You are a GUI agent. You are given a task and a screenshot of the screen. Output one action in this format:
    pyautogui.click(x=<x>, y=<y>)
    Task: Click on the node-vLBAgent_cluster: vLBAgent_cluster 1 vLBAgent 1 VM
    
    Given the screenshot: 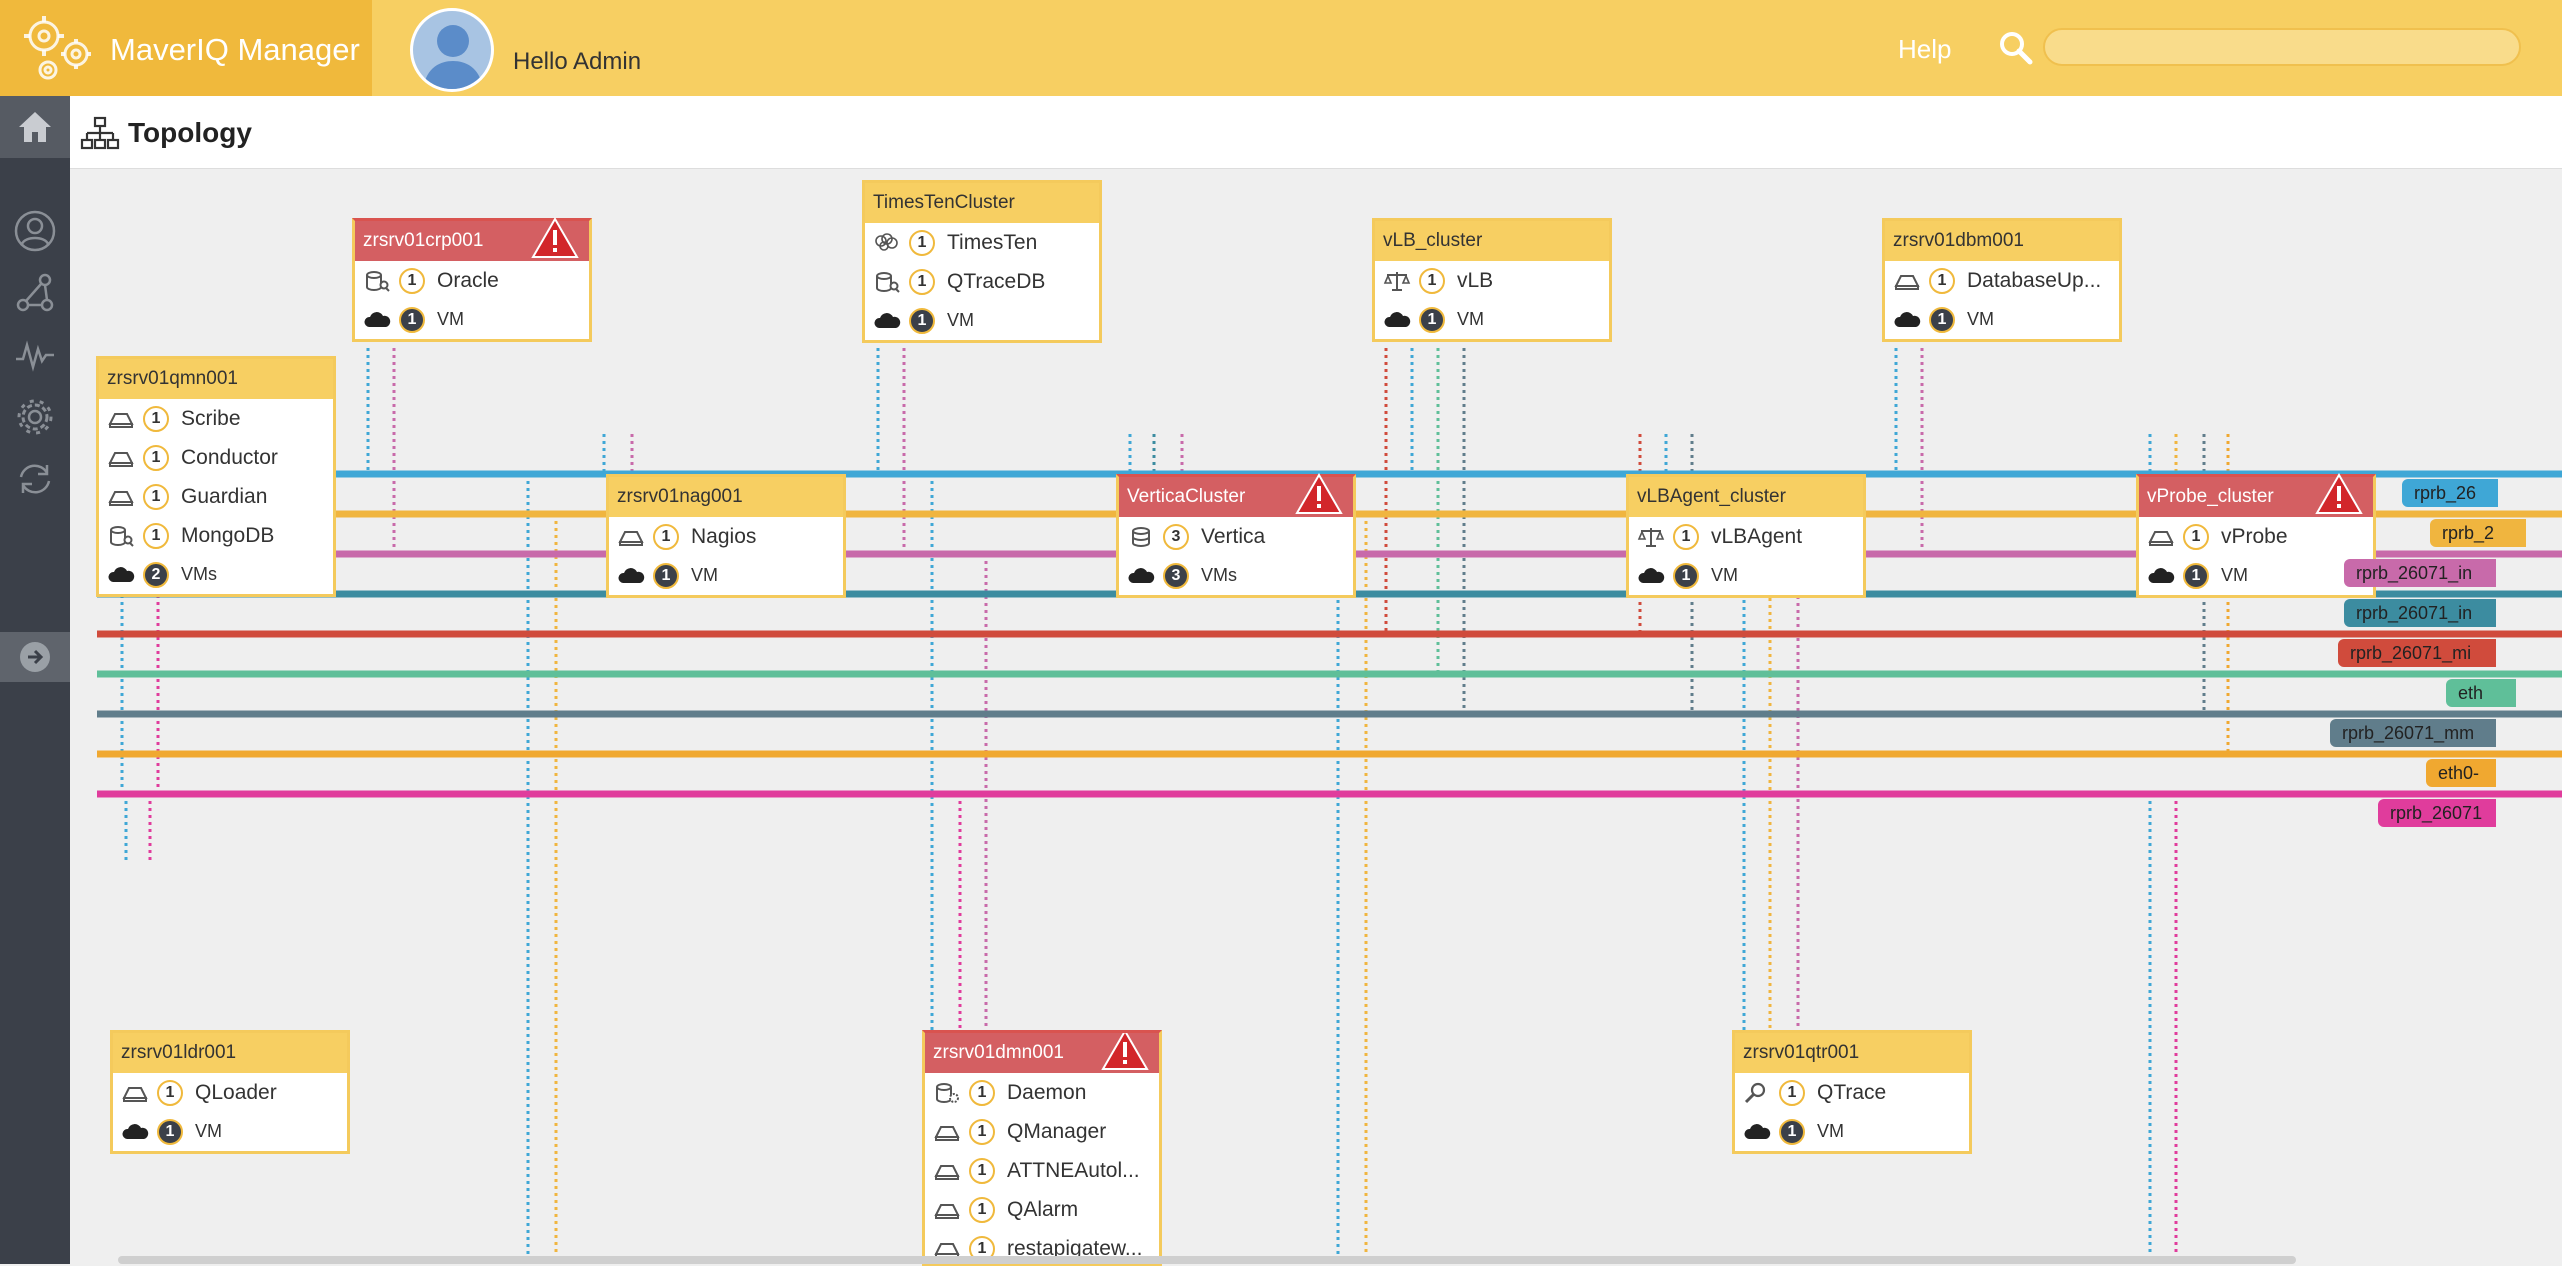 What is the action you would take?
    pyautogui.click(x=1746, y=536)
    